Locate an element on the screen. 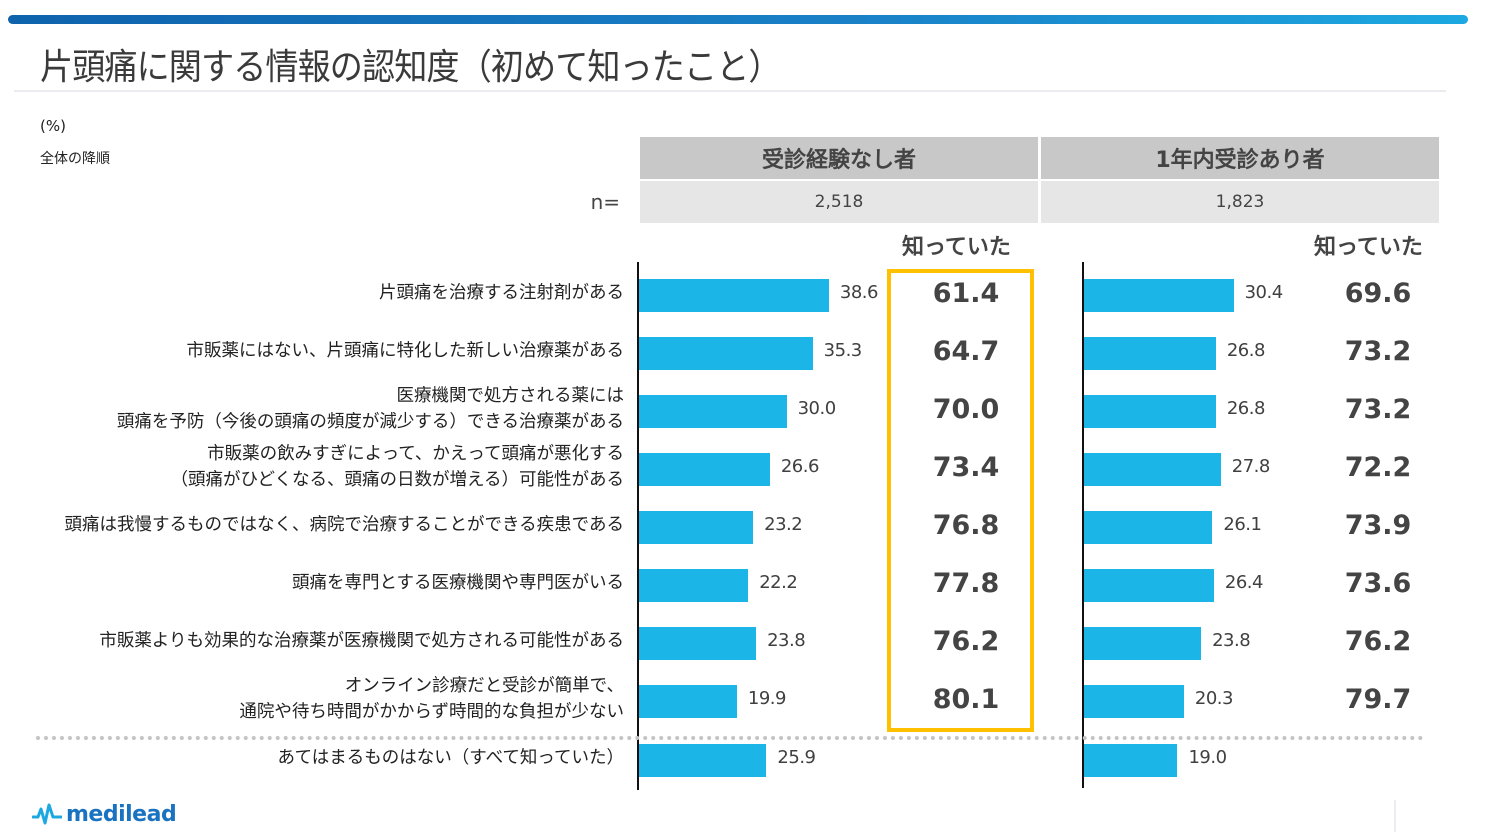 Image resolution: width=1486 pixels, height=834 pixels. sample-size-label: n= is located at coordinates (605, 202).